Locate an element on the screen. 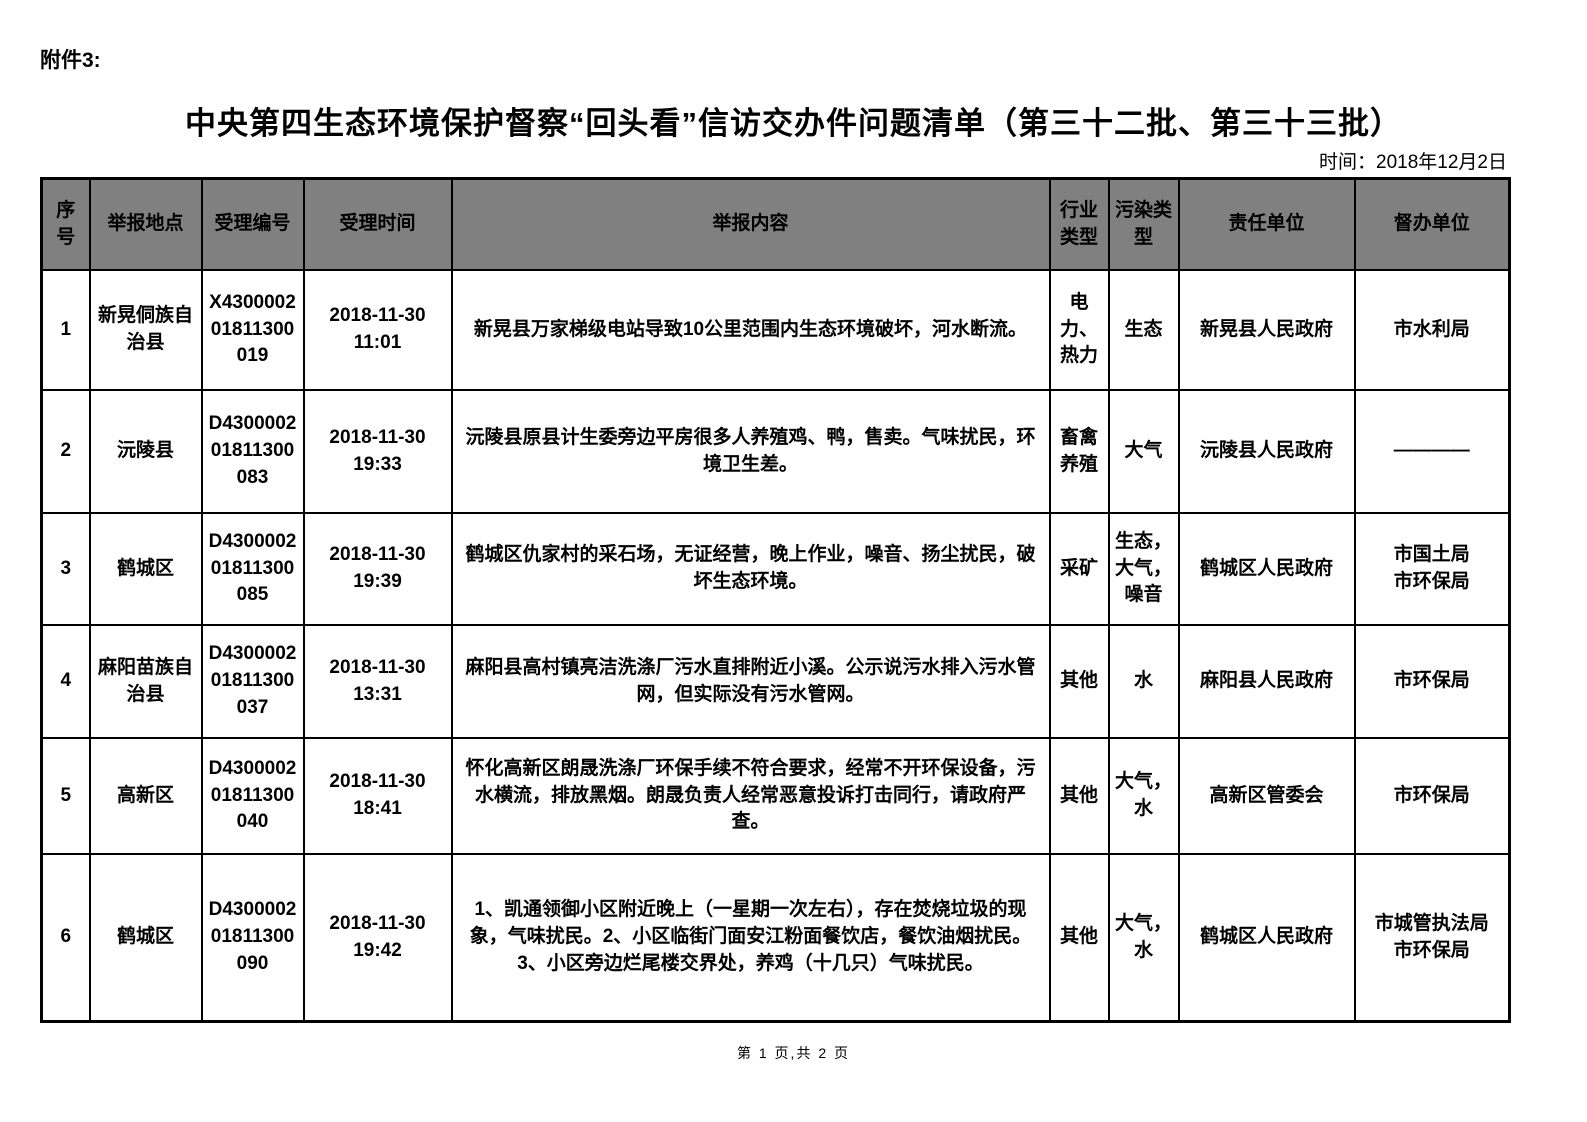  cell-seq: 1 is located at coordinates (65, 330).